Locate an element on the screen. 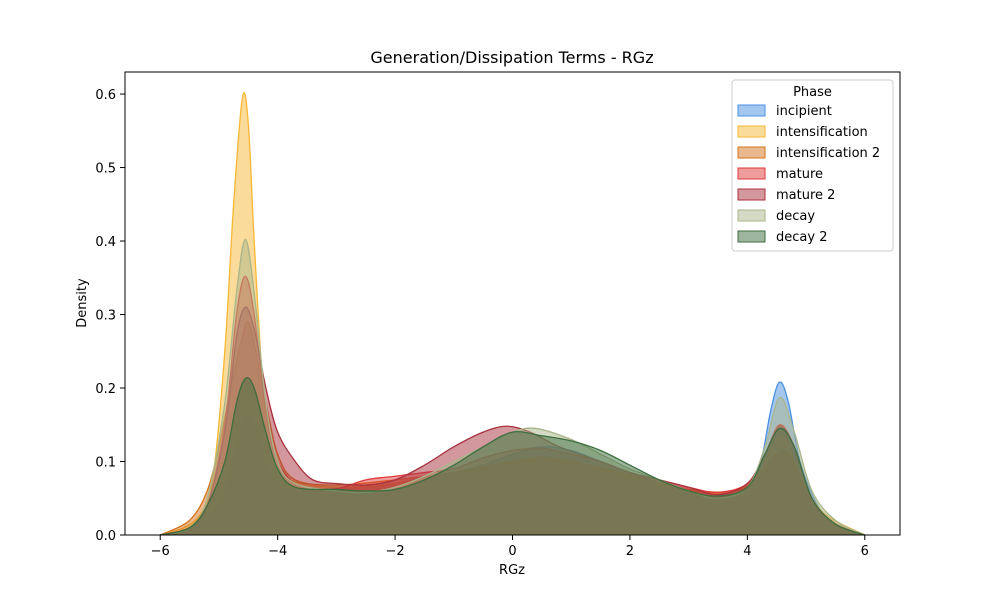  x-tick-label: 2 is located at coordinates (630, 551).